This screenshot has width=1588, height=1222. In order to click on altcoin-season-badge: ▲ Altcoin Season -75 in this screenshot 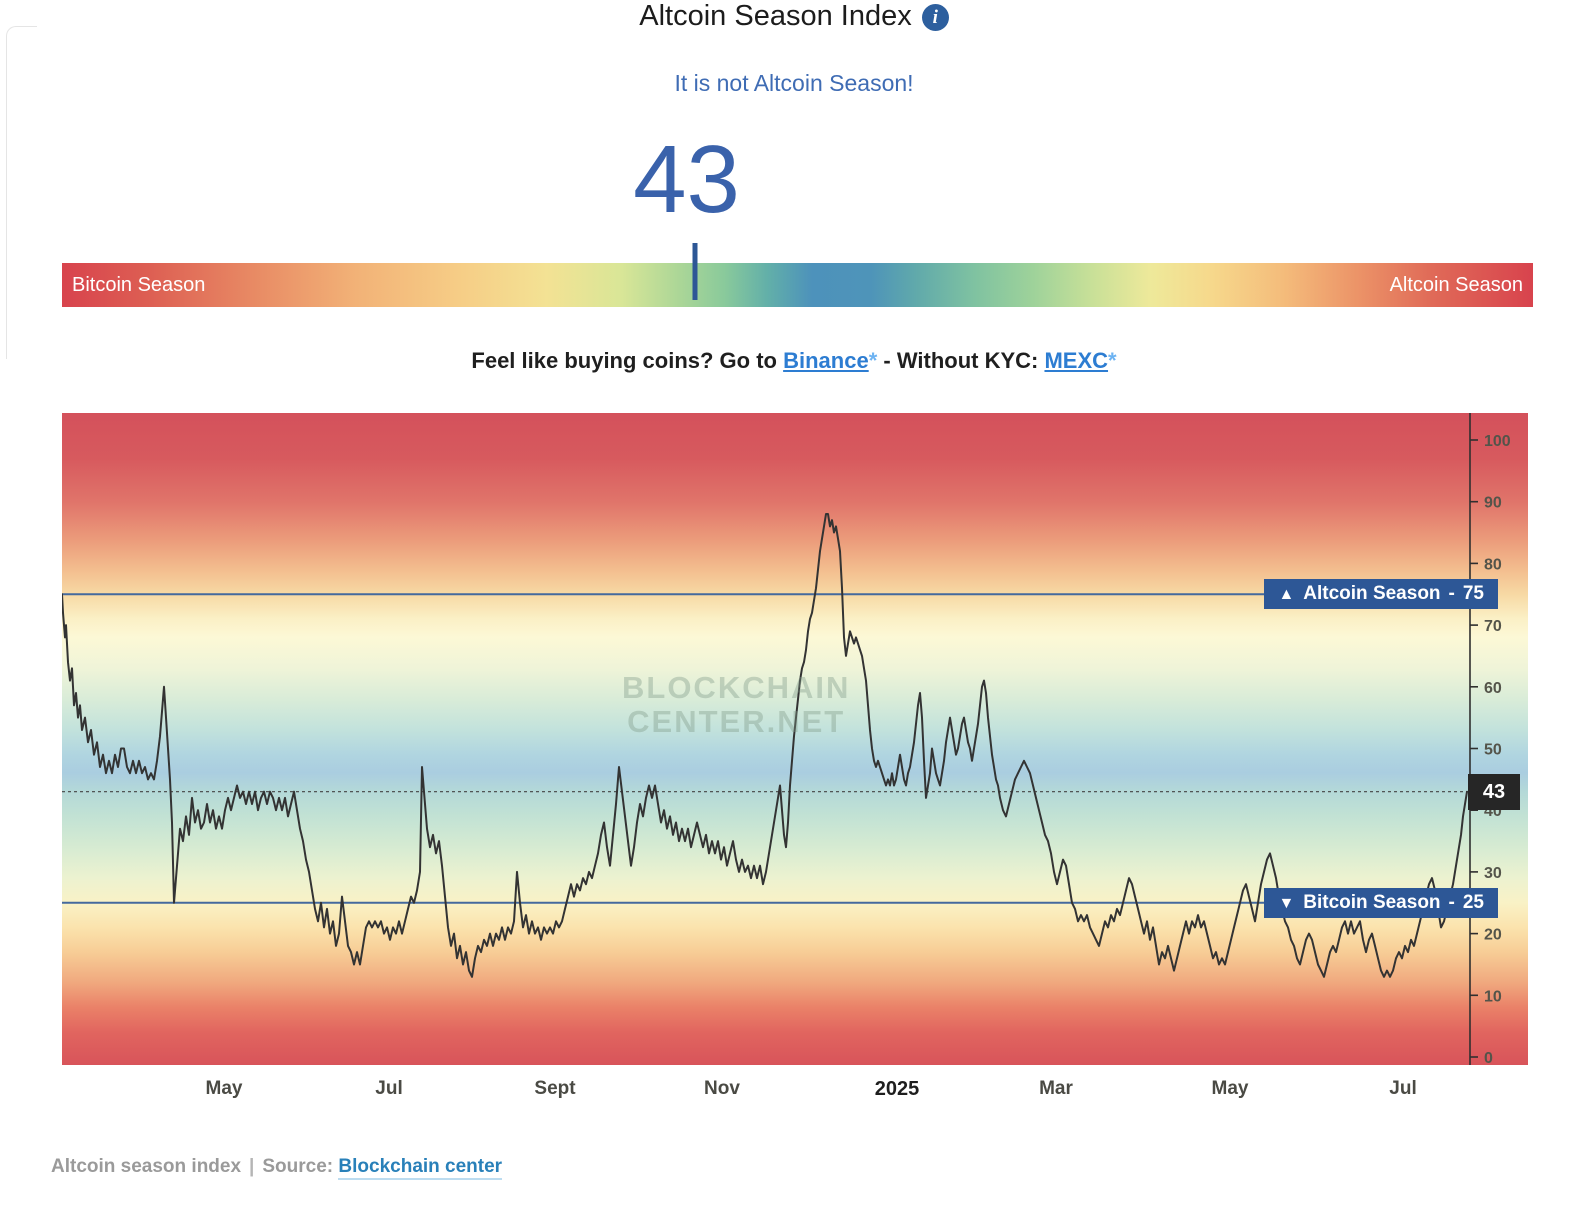, I will do `click(1381, 594)`.